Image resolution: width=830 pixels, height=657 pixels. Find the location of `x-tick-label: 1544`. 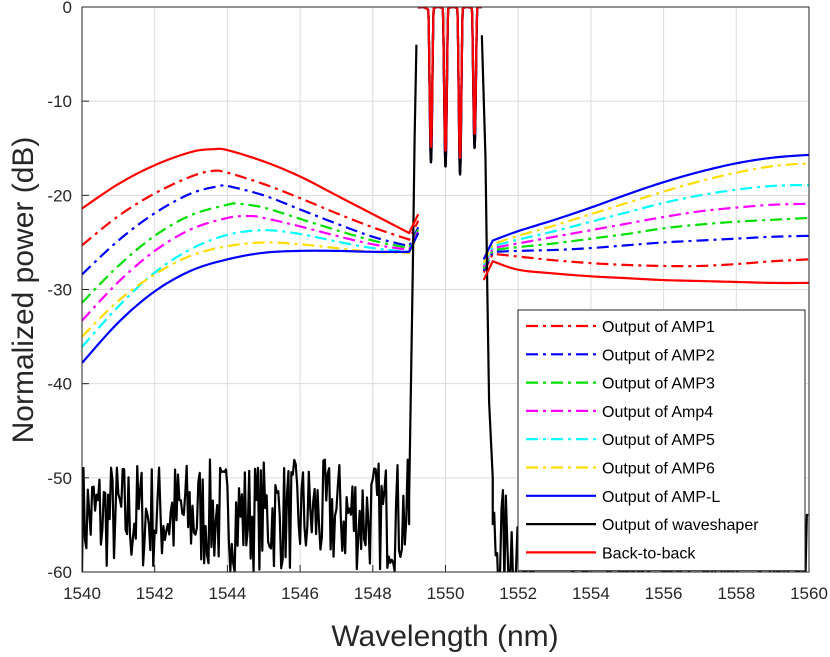

x-tick-label: 1544 is located at coordinates (227, 593).